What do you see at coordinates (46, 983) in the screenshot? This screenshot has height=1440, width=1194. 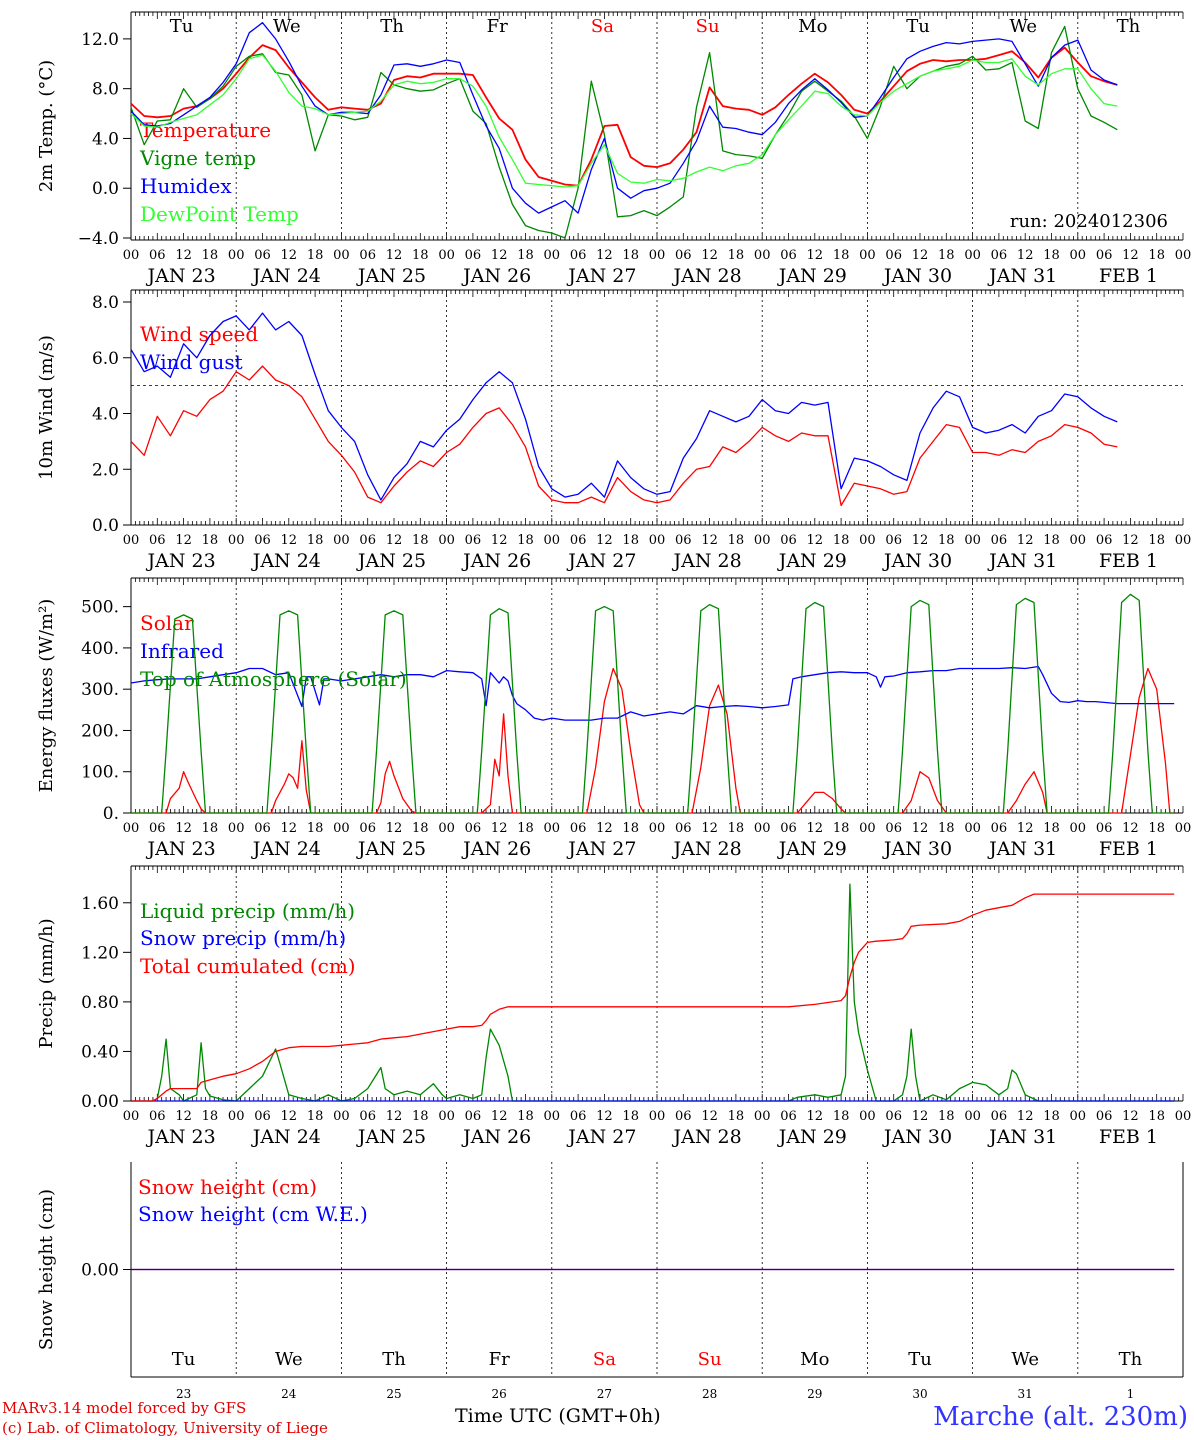 I see `y-axis-title: Precip (mm/h)` at bounding box center [46, 983].